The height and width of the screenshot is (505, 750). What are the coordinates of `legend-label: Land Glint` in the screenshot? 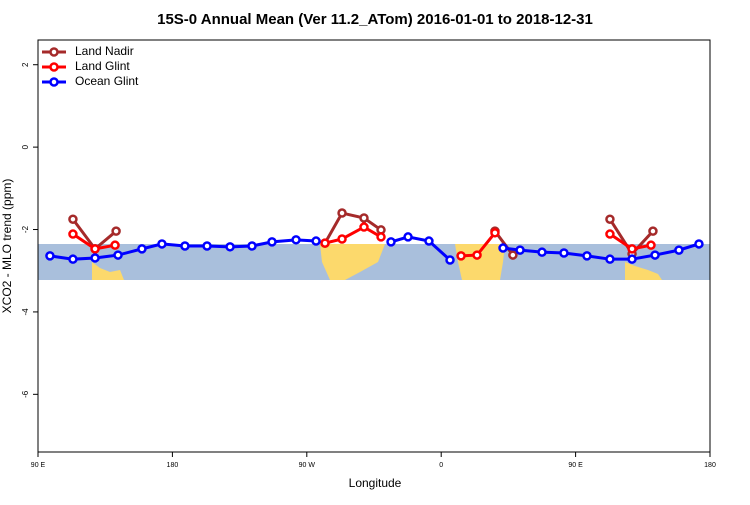 It's located at (102, 66).